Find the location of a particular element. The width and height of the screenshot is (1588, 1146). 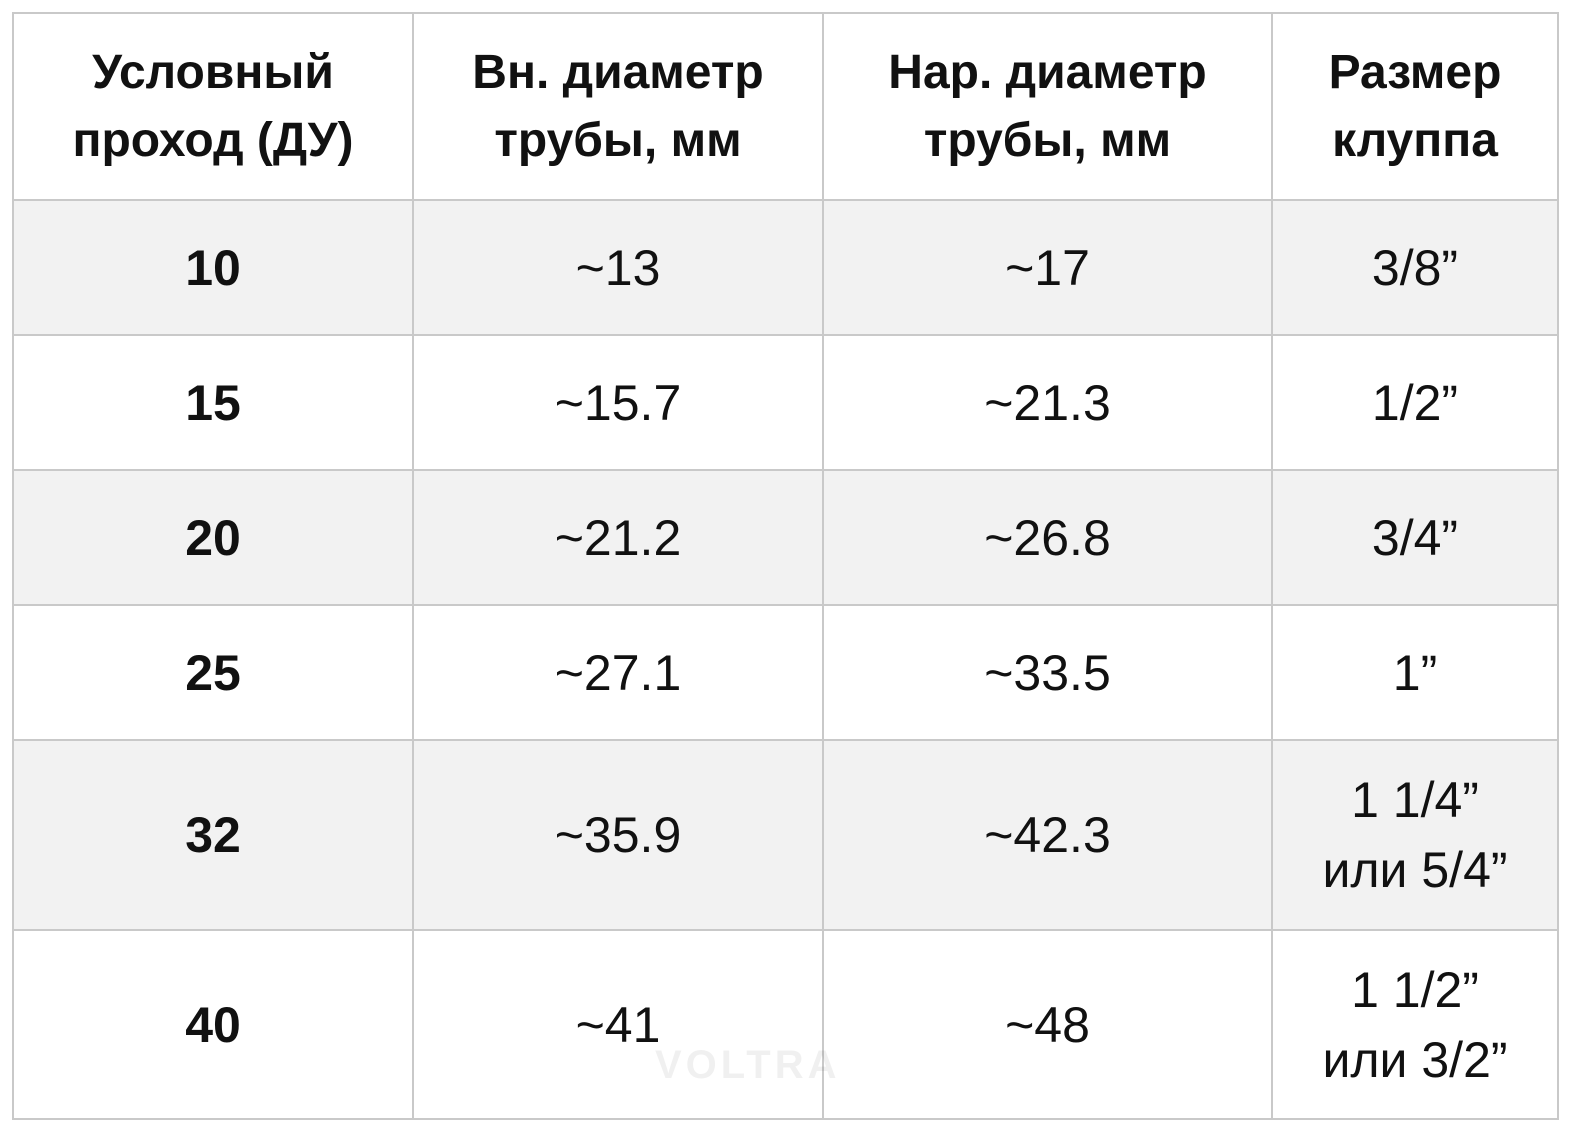

header-cell: Размер клуппа is located at coordinates (1415, 106).